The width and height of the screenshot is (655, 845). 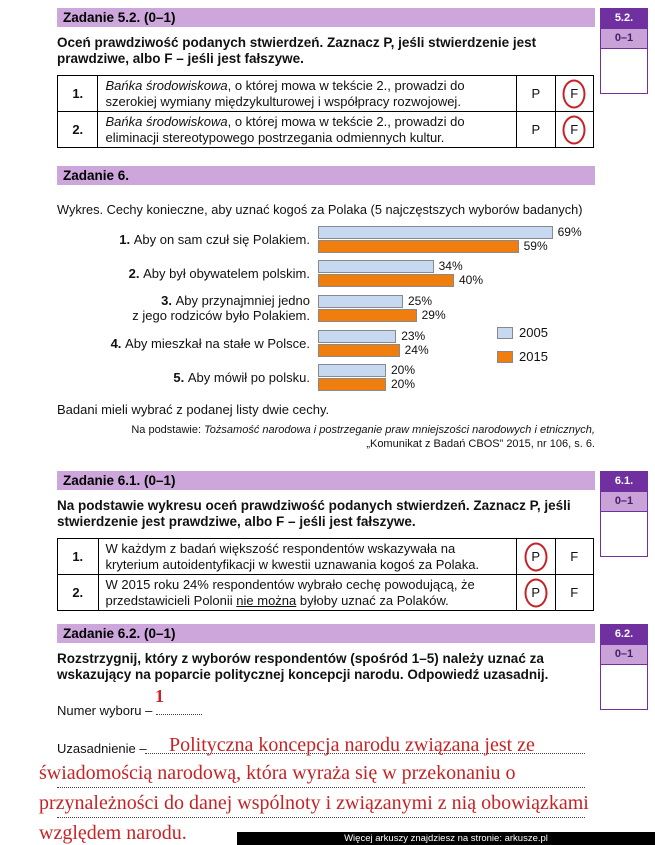 What do you see at coordinates (113, 833) in the screenshot?
I see `handwritten-answer: względem narodu.` at bounding box center [113, 833].